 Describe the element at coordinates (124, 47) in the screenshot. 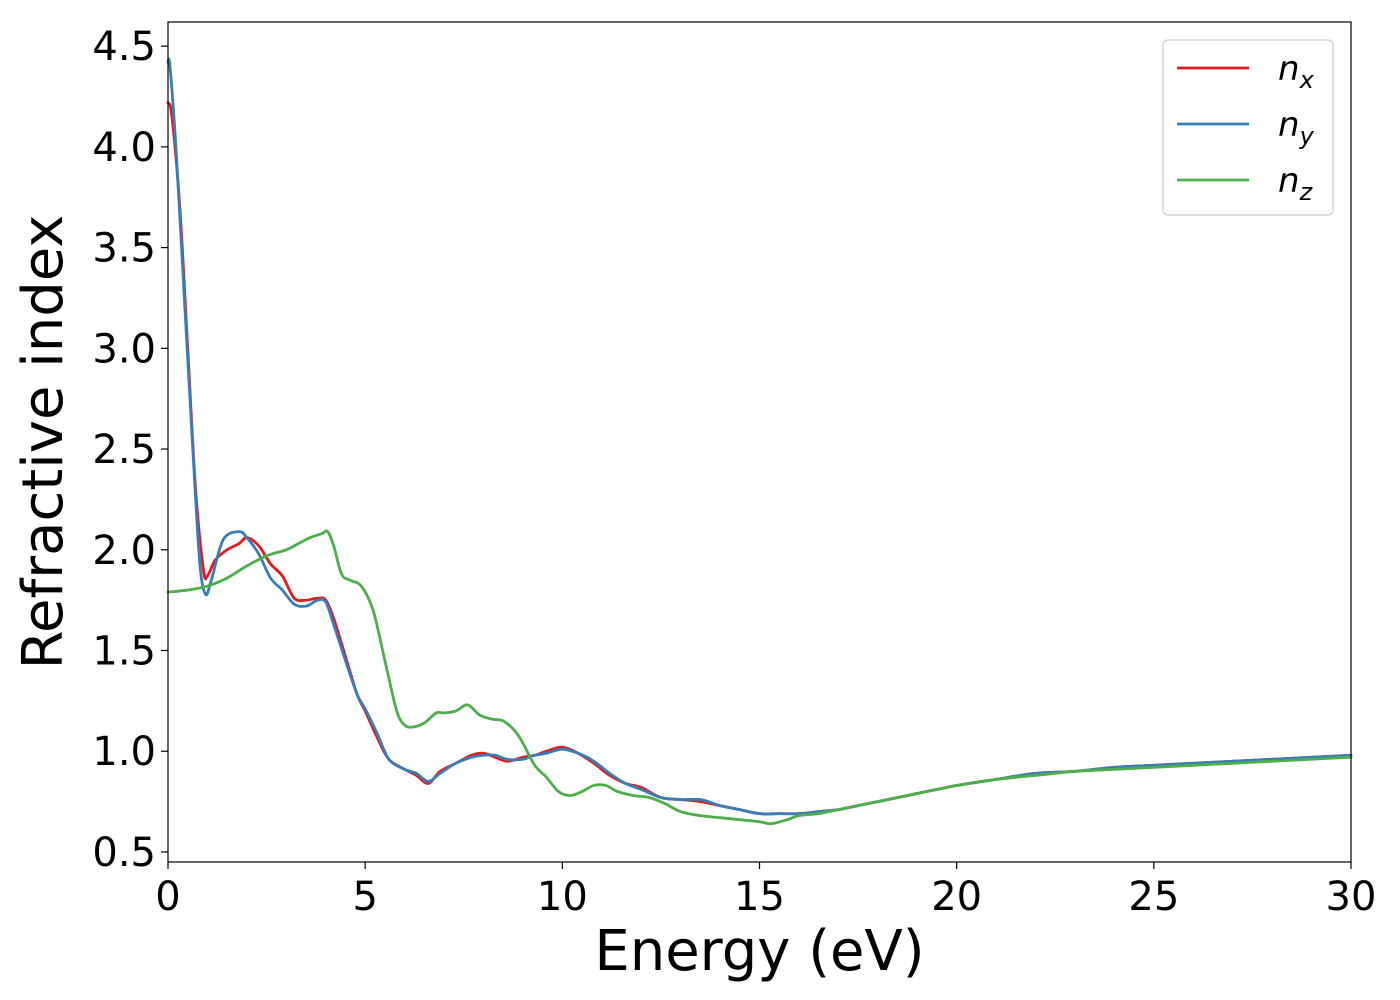

I see `y-tick-label: 4.5` at that location.